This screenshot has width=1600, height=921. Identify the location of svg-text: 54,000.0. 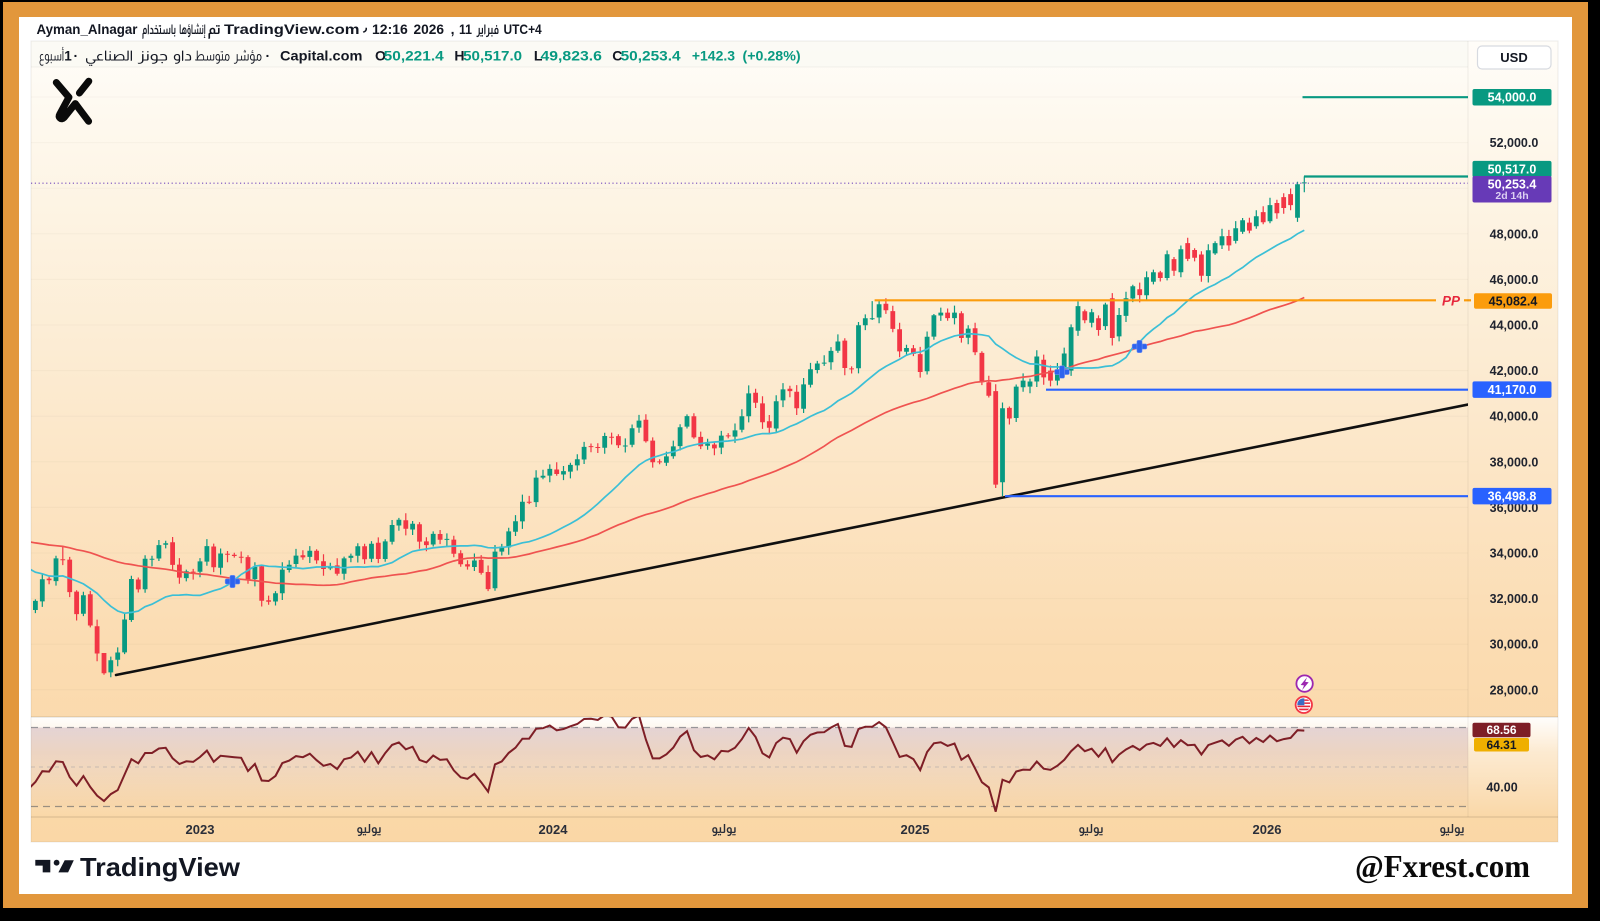
(1512, 98).